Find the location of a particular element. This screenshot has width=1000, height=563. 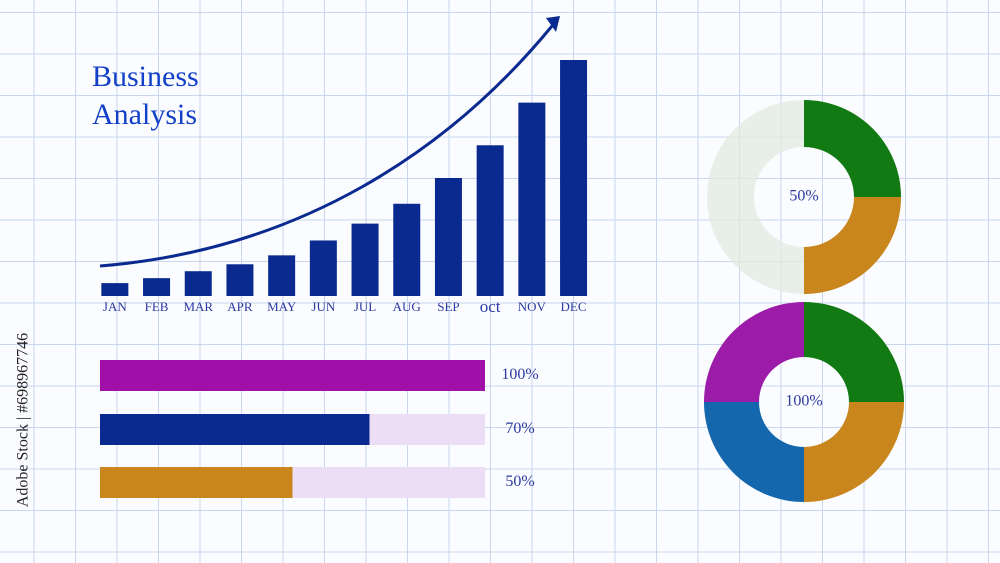

x-tick-label: JUL is located at coordinates (365, 306).